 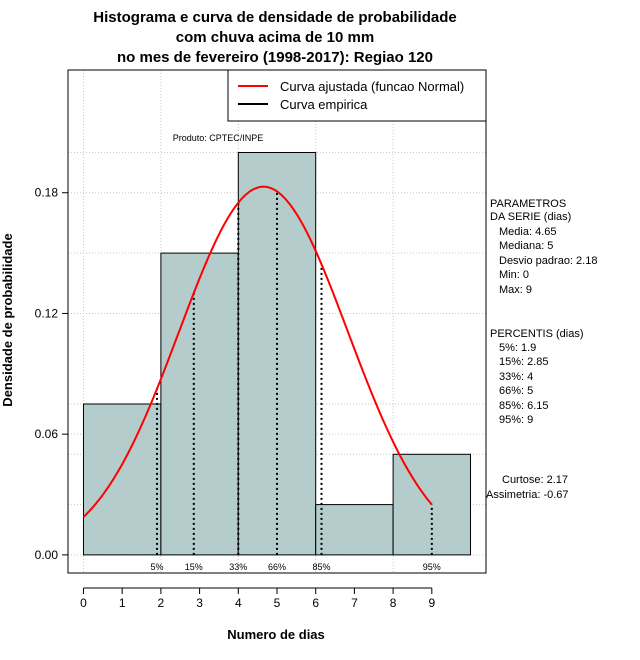 What do you see at coordinates (83, 603) in the screenshot?
I see `x-tick-label: 0` at bounding box center [83, 603].